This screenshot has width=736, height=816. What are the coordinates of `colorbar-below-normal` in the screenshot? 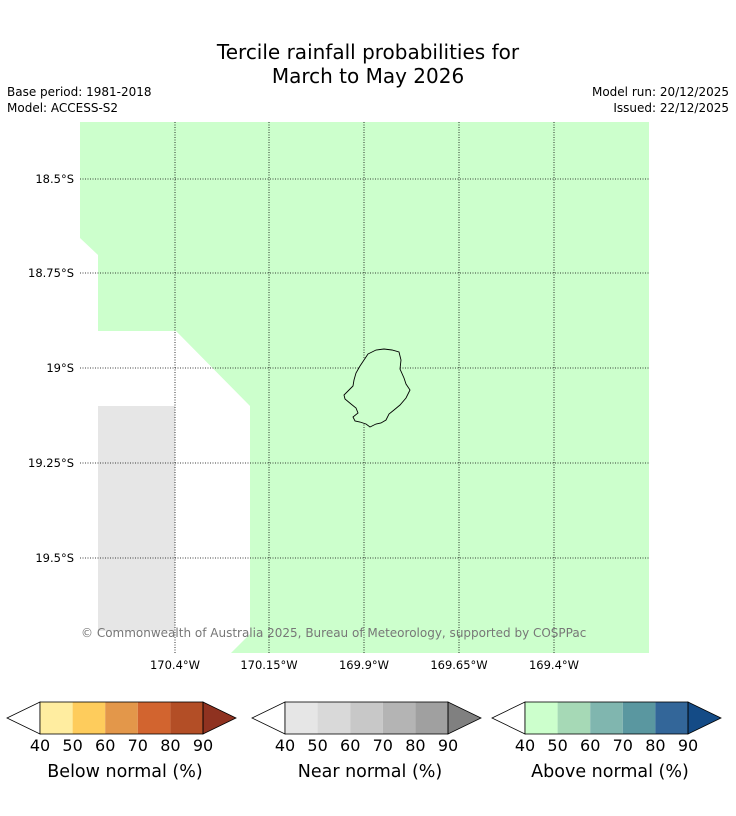 It's located at (121, 718).